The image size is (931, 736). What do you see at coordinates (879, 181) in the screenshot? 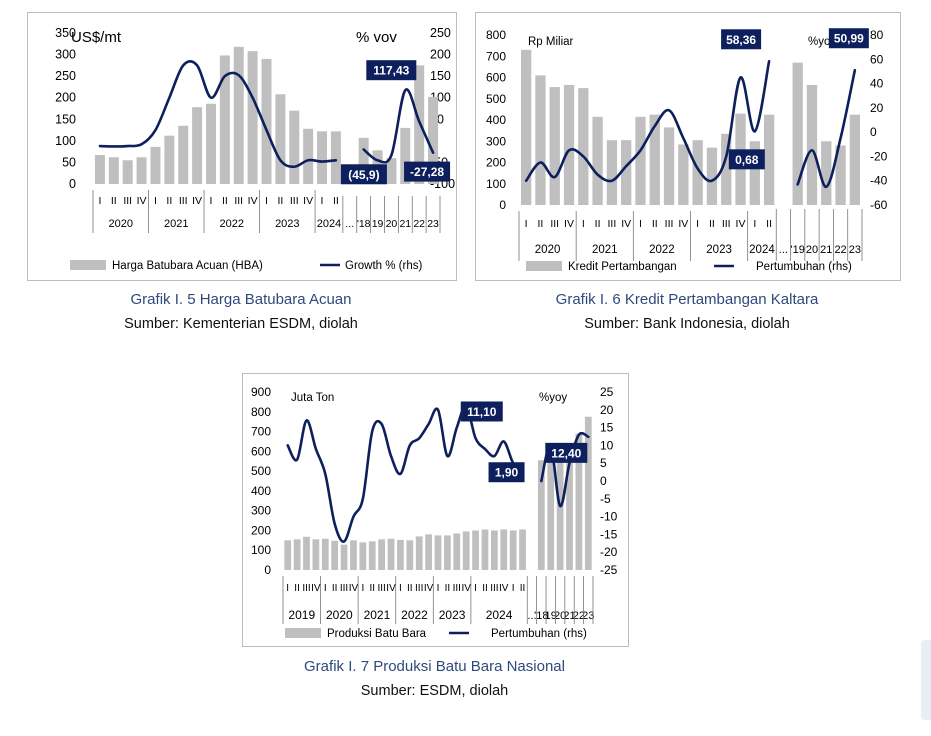
I see `y-right-tick-label: -40` at bounding box center [879, 181].